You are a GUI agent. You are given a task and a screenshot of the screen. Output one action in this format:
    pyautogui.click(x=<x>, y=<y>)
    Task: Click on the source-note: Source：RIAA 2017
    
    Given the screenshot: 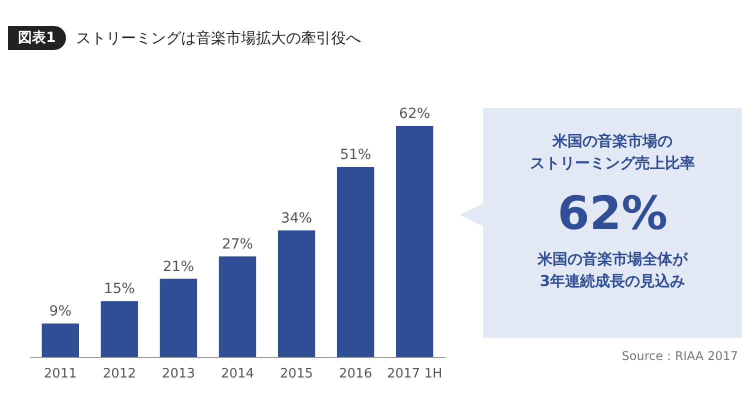 What is the action you would take?
    pyautogui.click(x=680, y=356)
    